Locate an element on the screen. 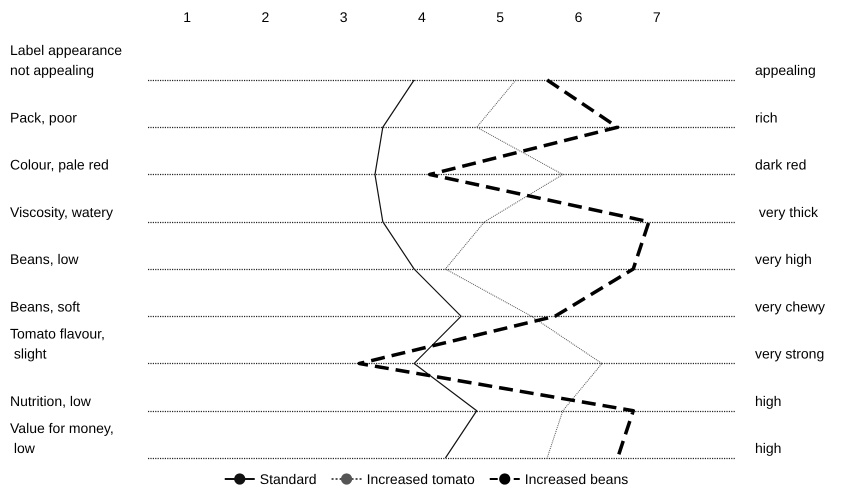  x-tick-label: 4 is located at coordinates (422, 17).